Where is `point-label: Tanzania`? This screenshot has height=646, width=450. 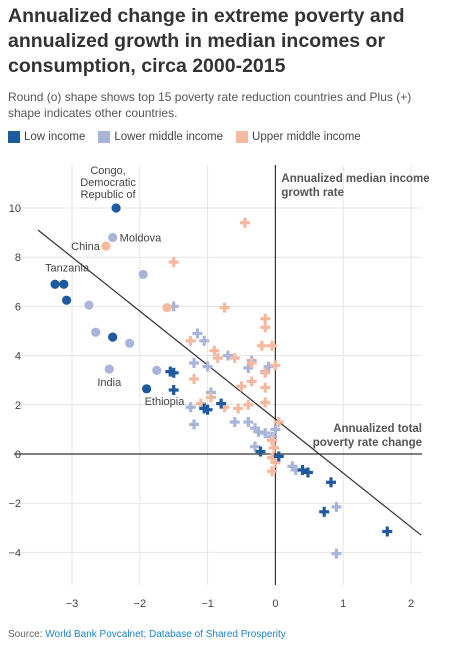
point-label: Tanzania is located at coordinates (67, 268).